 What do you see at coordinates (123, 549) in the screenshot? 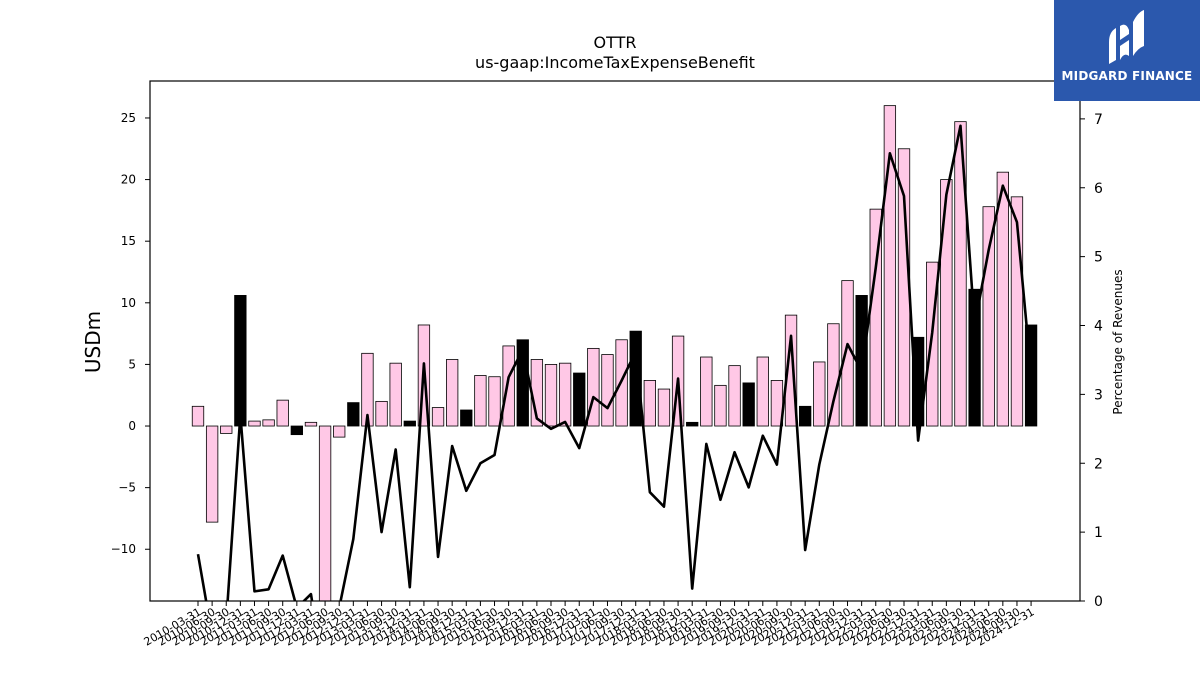
I see `y-tick-label: −10` at bounding box center [123, 549].